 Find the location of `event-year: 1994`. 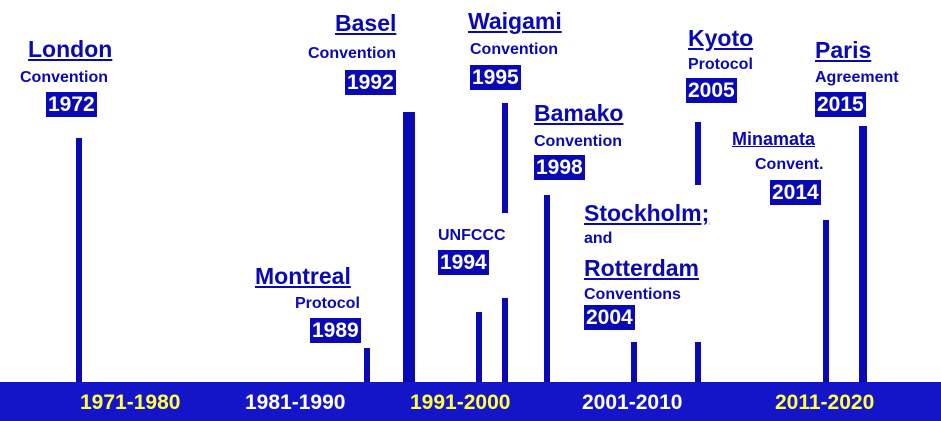

event-year: 1994 is located at coordinates (463, 262).